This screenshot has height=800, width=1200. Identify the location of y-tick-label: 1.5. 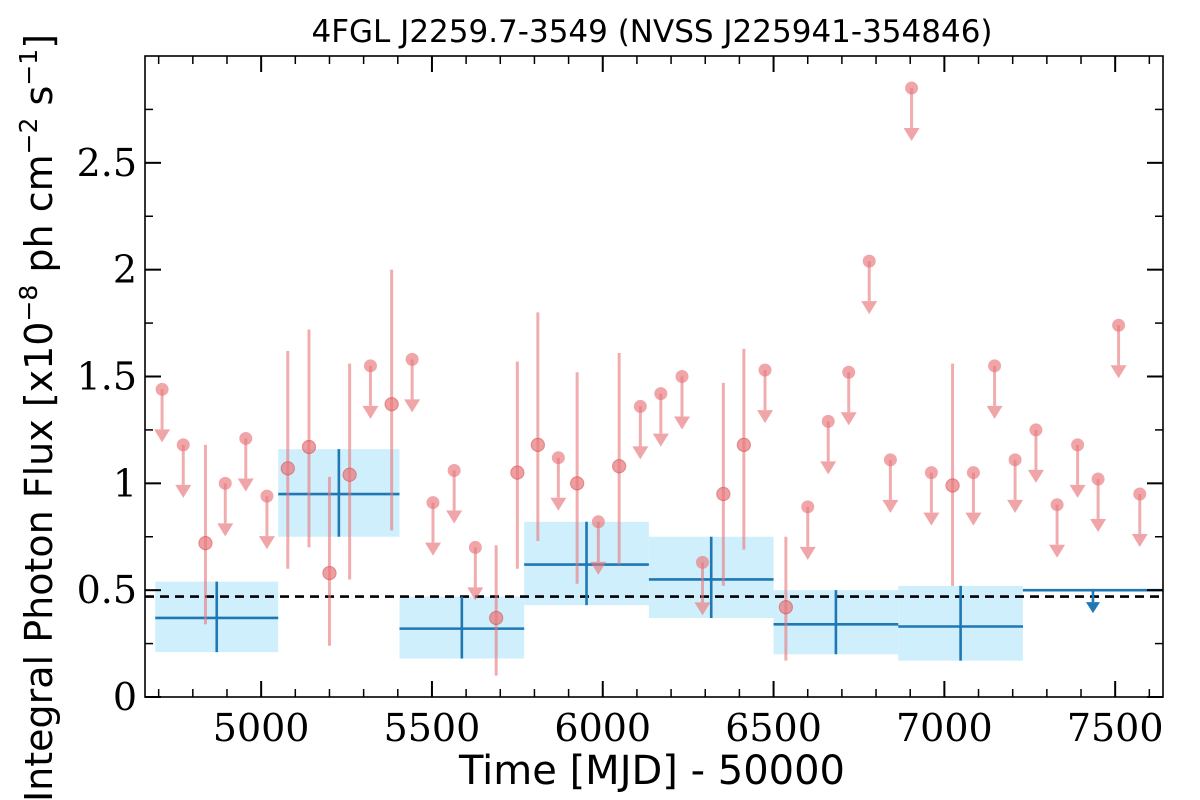
(107, 377).